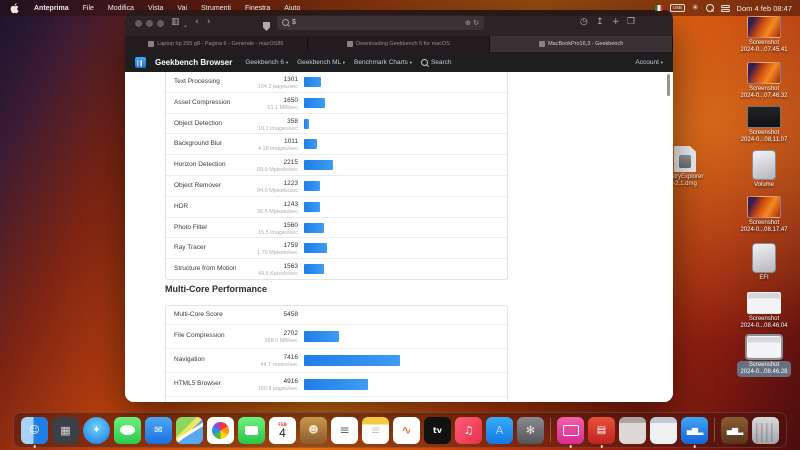 The height and width of the screenshot is (450, 800). Describe the element at coordinates (764, 311) in the screenshot. I see `desktop-icon-screenshot-2024-0-08-46-04: Screenshot 2024-0...08.46.04` at that location.